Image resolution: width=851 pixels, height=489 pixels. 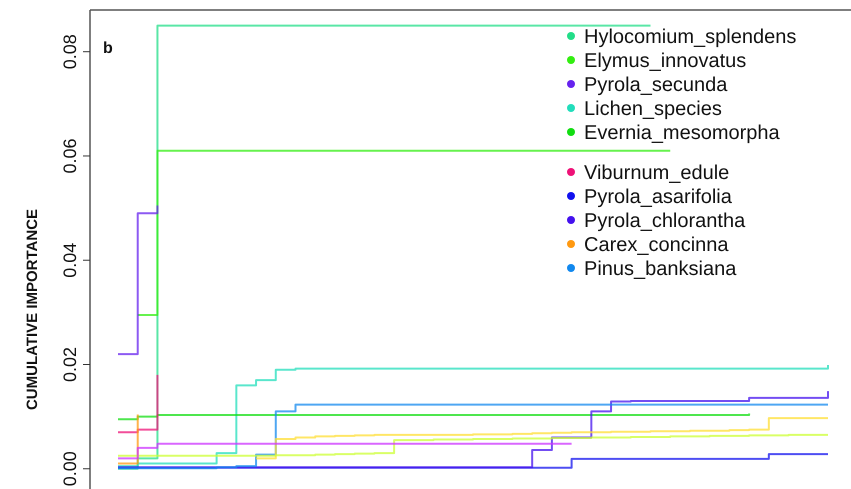 What do you see at coordinates (70, 468) in the screenshot?
I see `y-tick-label: 0.00` at bounding box center [70, 468].